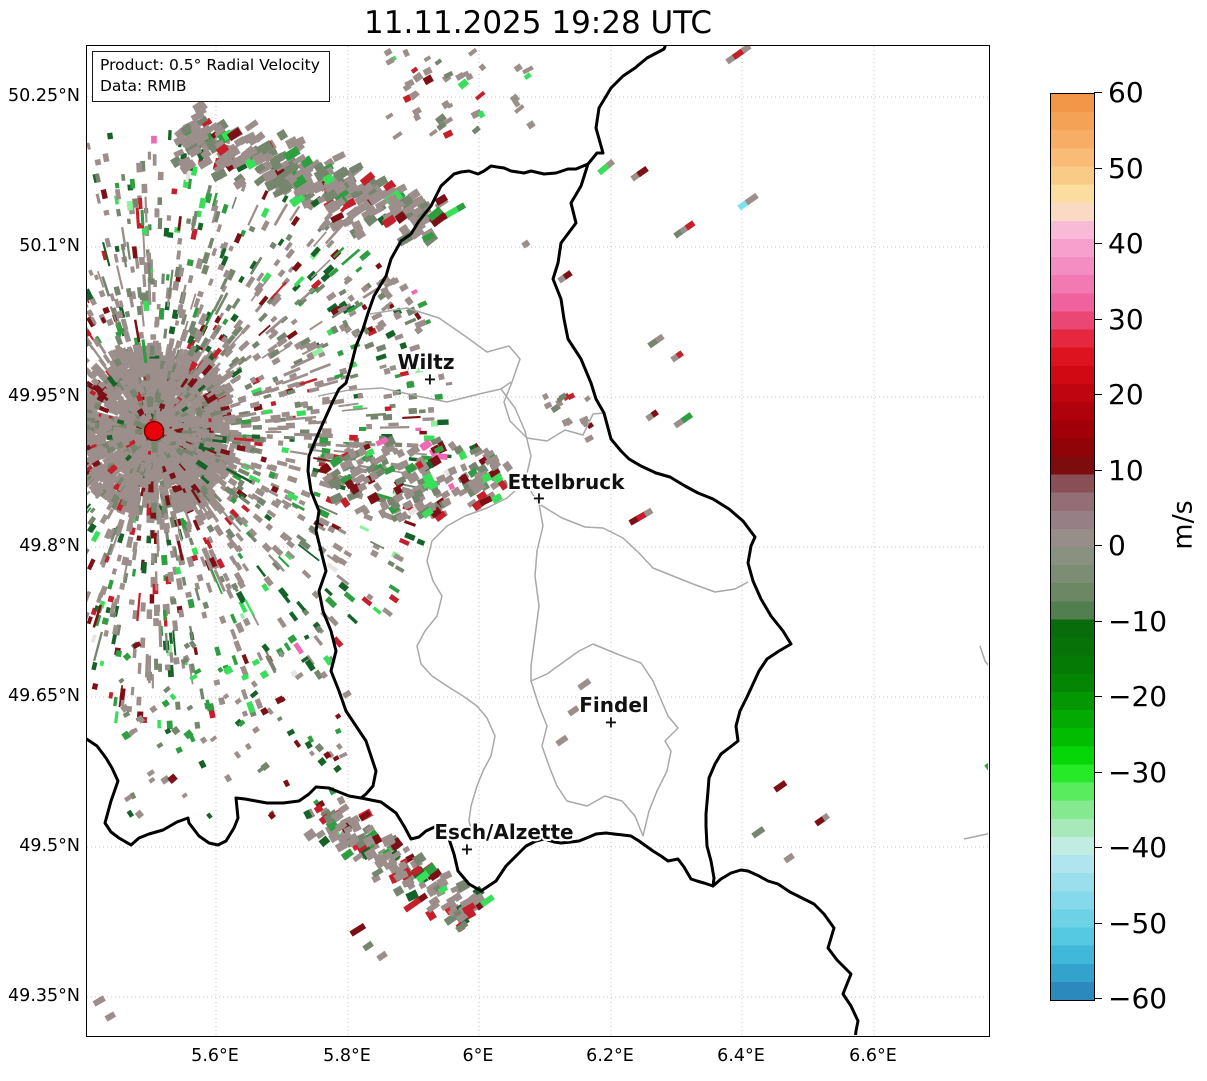 This screenshot has width=1207, height=1081. I want to click on product-info-box: Product: 0.5° Radial Velocity Data: RMIB, so click(211, 76).